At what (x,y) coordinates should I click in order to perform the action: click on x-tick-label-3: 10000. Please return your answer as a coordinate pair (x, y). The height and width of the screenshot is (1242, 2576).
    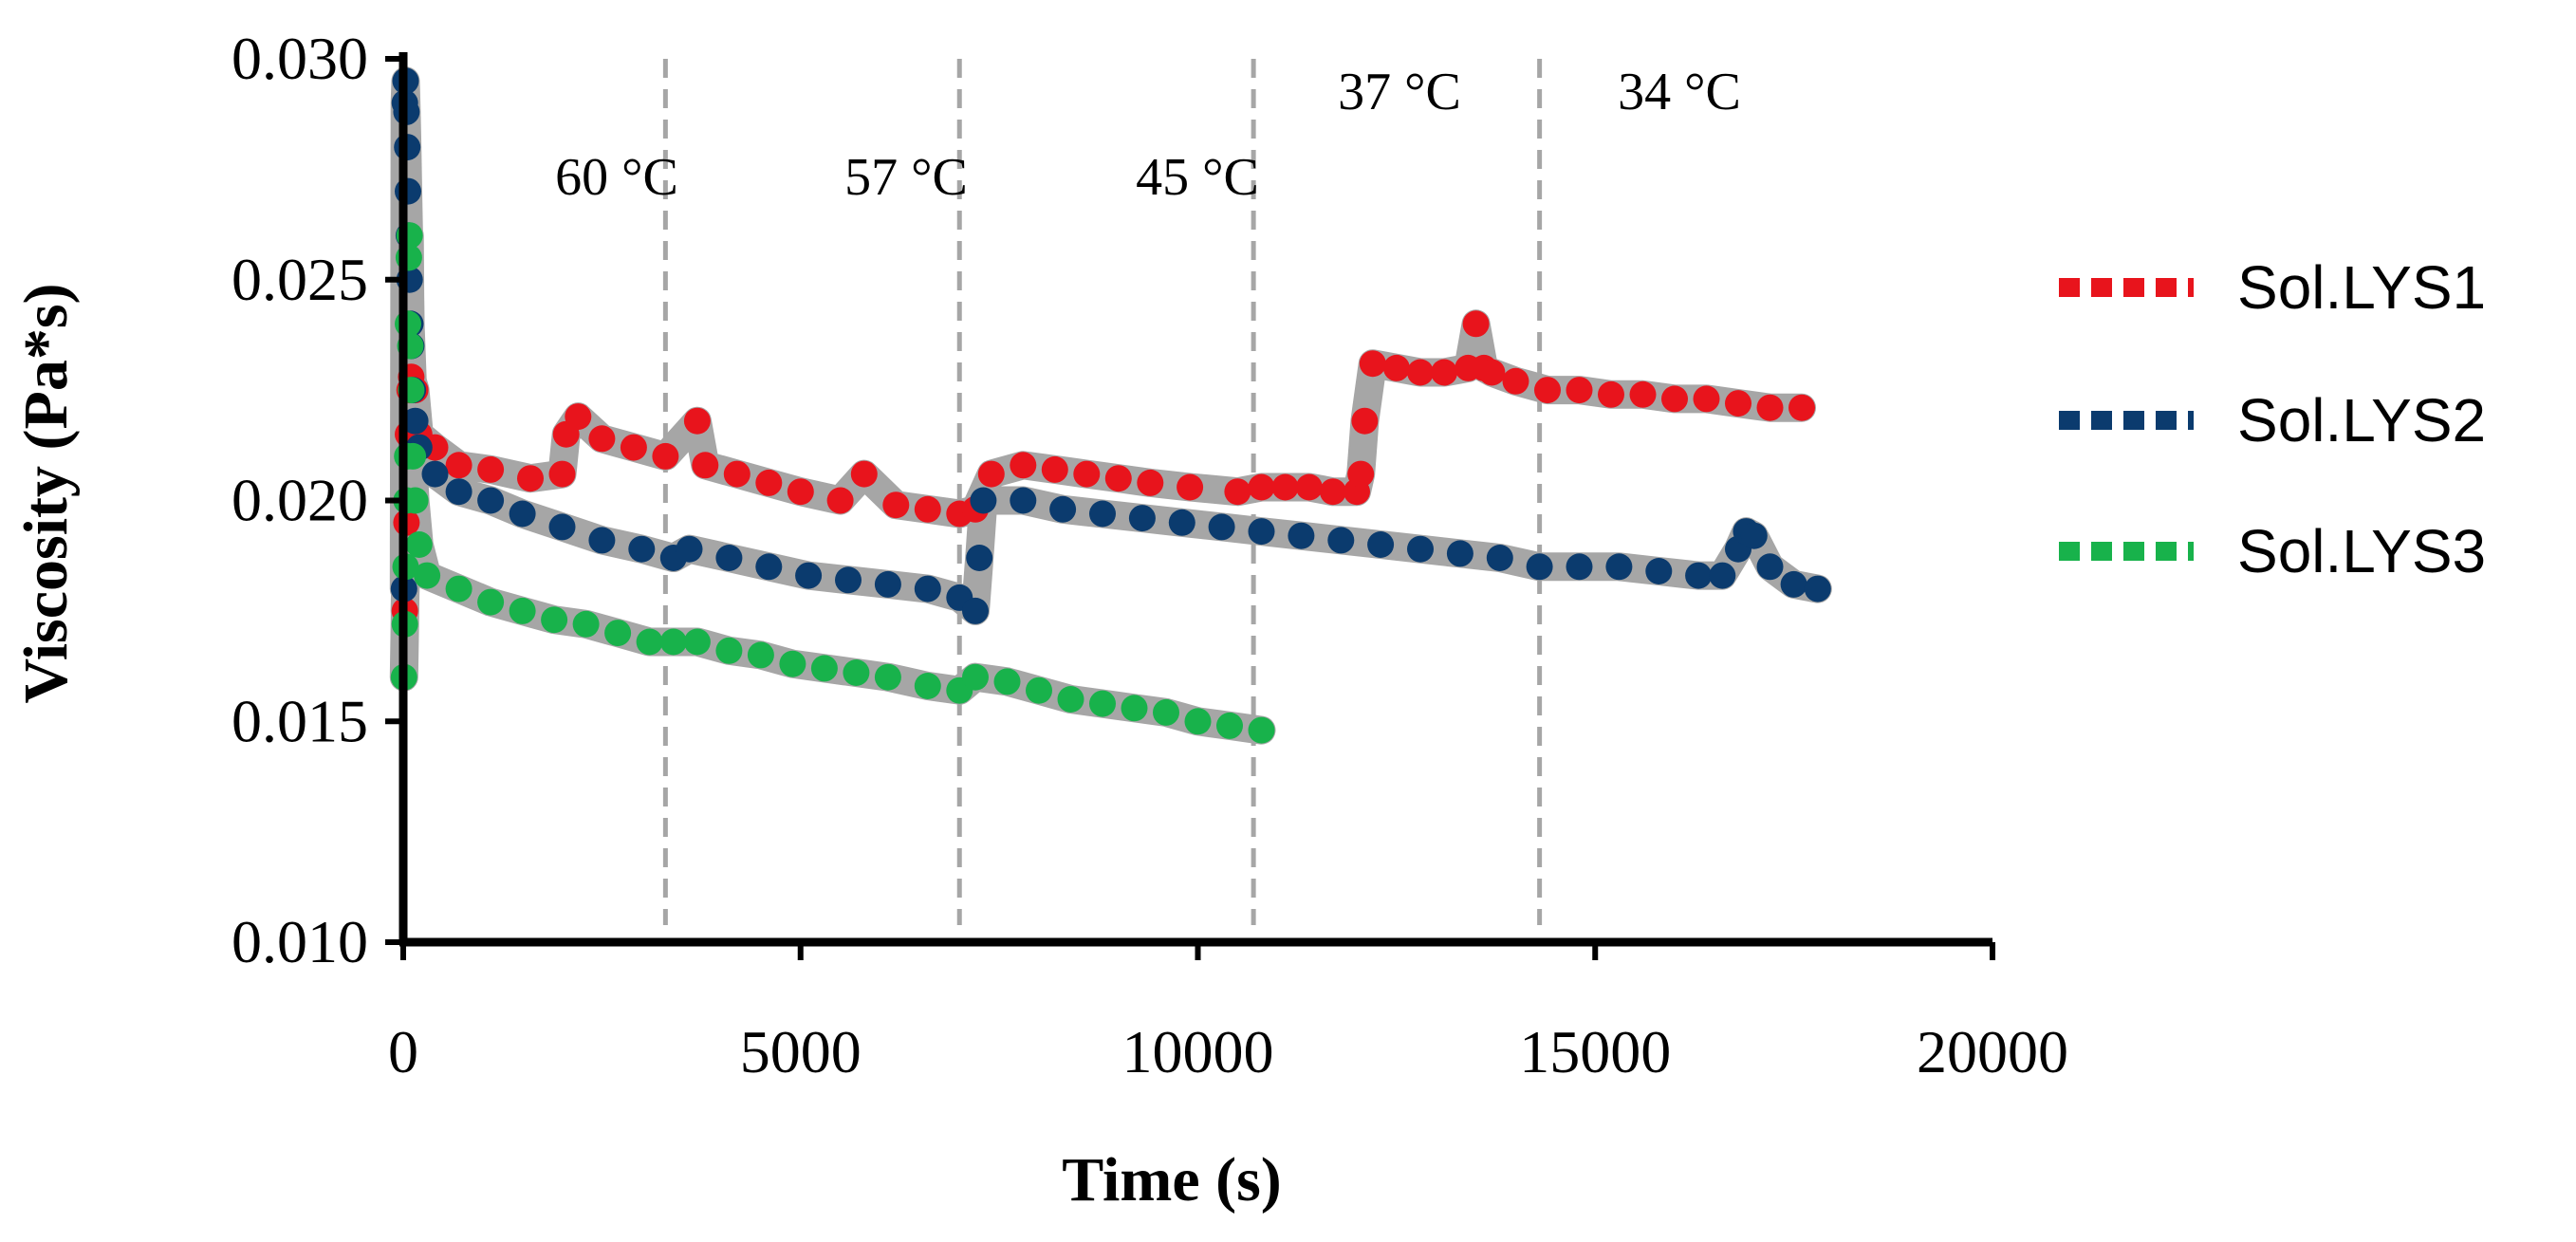
    Looking at the image, I should click on (1198, 1051).